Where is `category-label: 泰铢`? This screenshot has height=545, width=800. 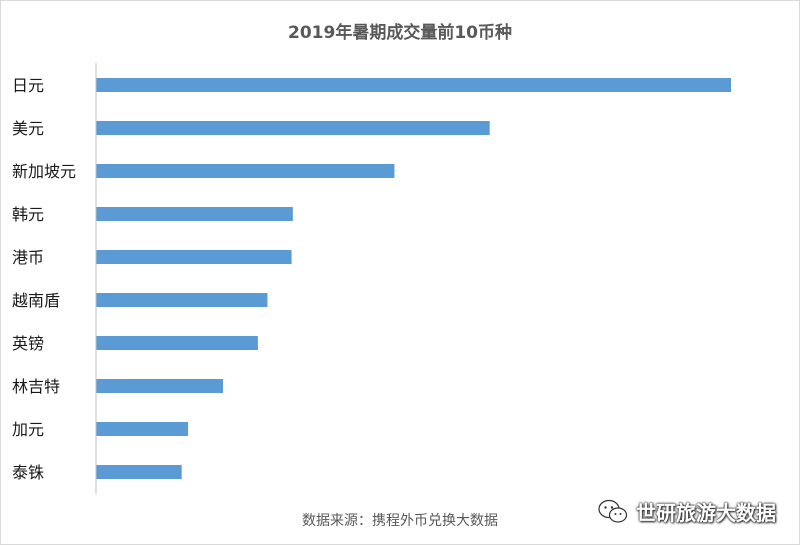
category-label: 泰铢 is located at coordinates (28, 472).